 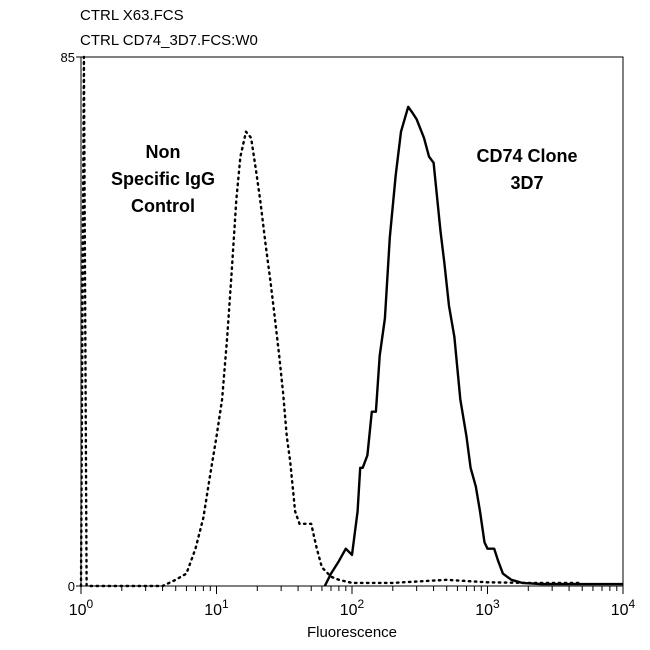 I want to click on x-tick-label: 10⁴, so click(x=623, y=608).